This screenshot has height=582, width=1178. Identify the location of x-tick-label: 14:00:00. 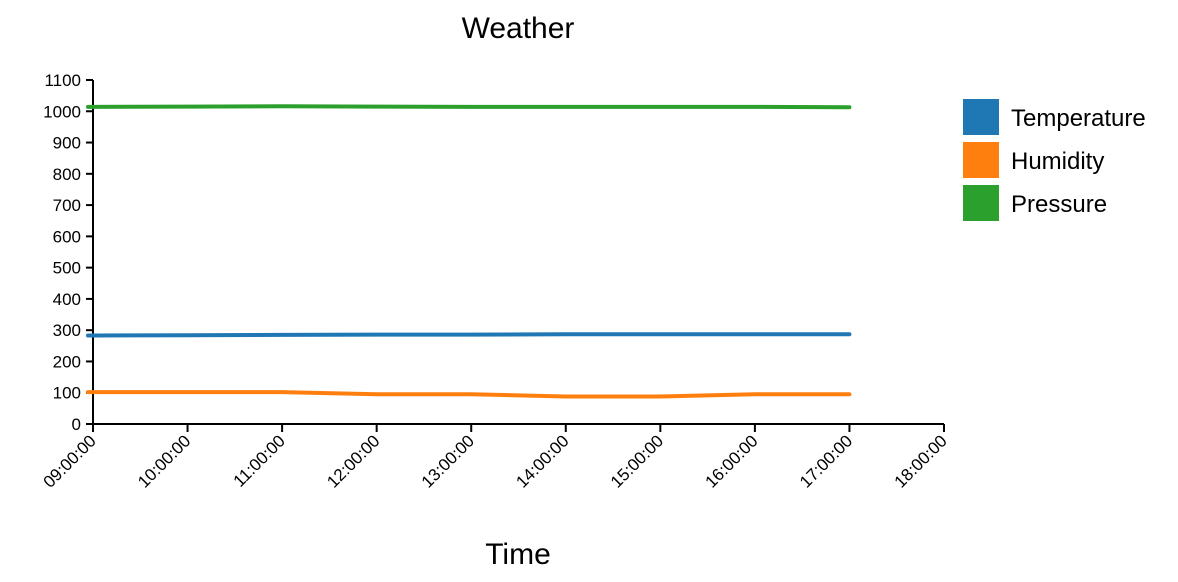
(542, 461).